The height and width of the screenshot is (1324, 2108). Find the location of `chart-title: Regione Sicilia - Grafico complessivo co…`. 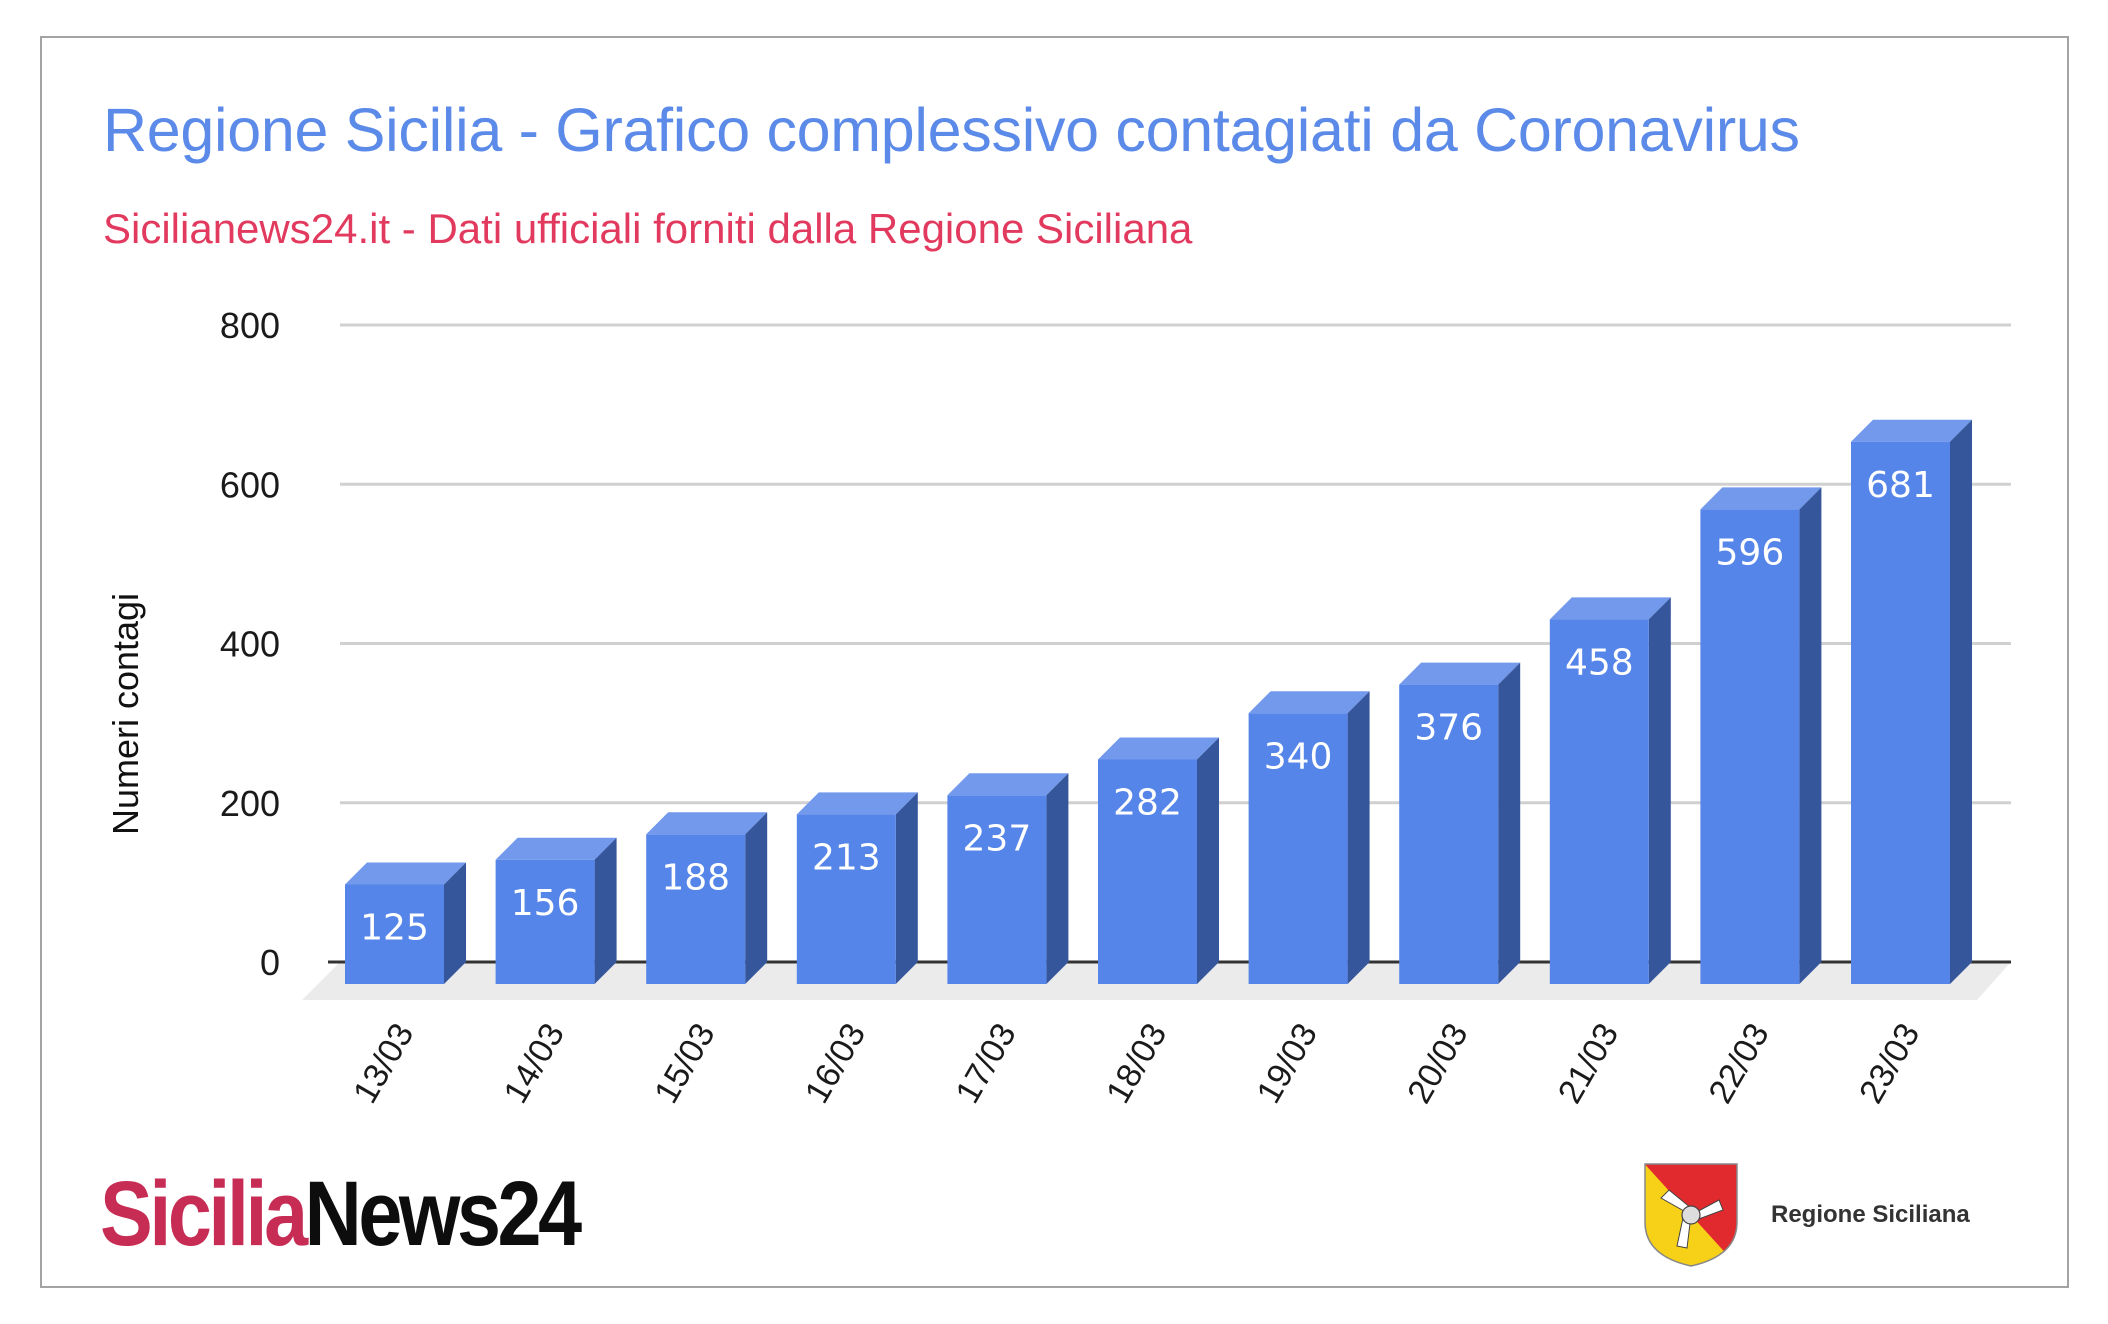

chart-title: Regione Sicilia - Grafico complessivo co… is located at coordinates (951, 130).